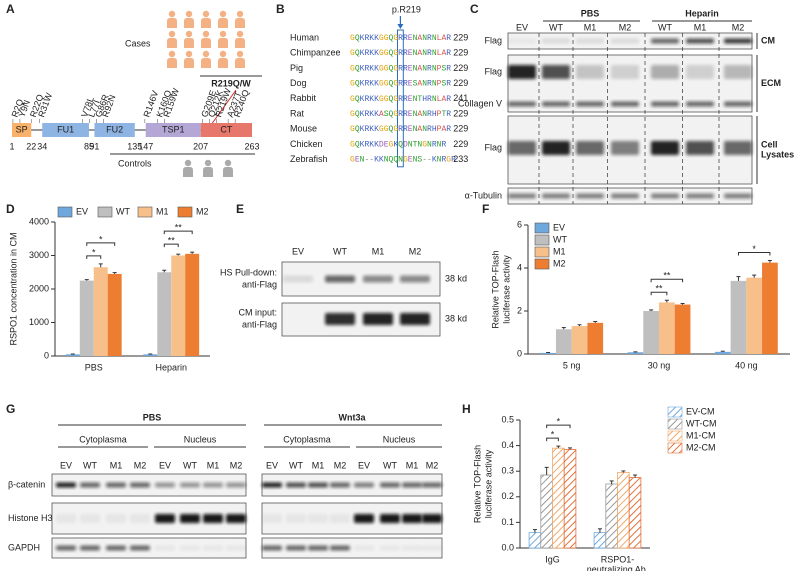 This screenshot has height=571, width=800. Describe the element at coordinates (572, 365) in the screenshot. I see `x-tick-label: 5 ng` at that location.